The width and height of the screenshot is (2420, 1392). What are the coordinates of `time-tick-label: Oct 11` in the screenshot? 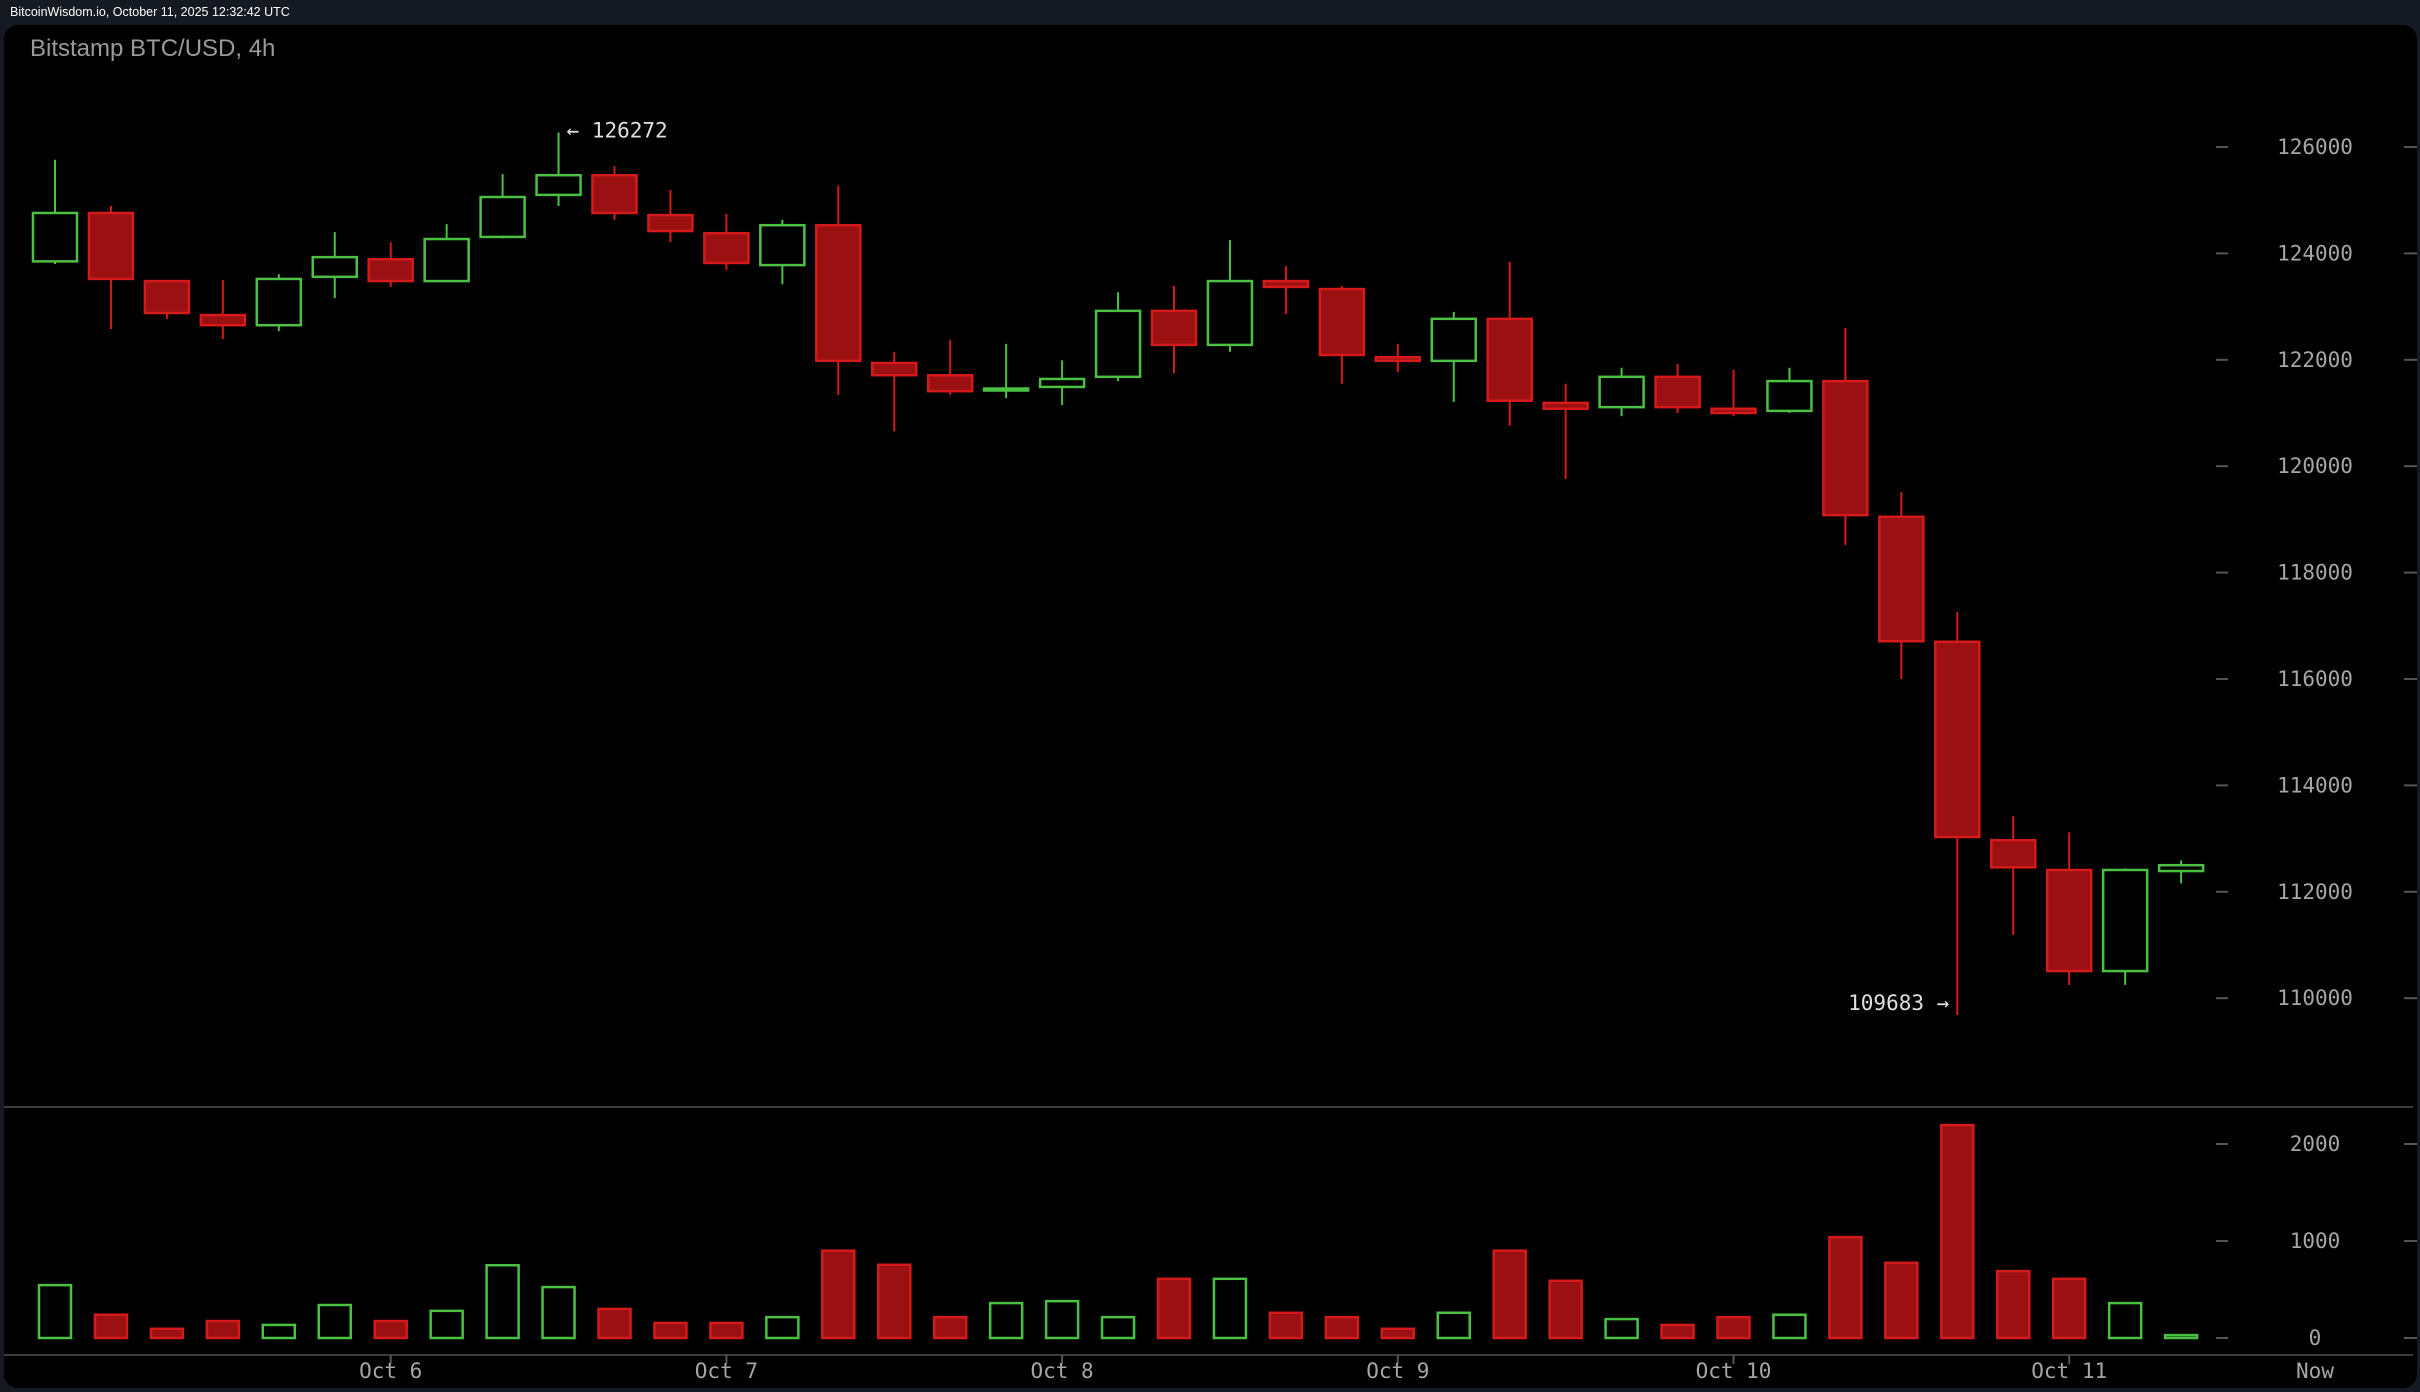 It's located at (2069, 1371).